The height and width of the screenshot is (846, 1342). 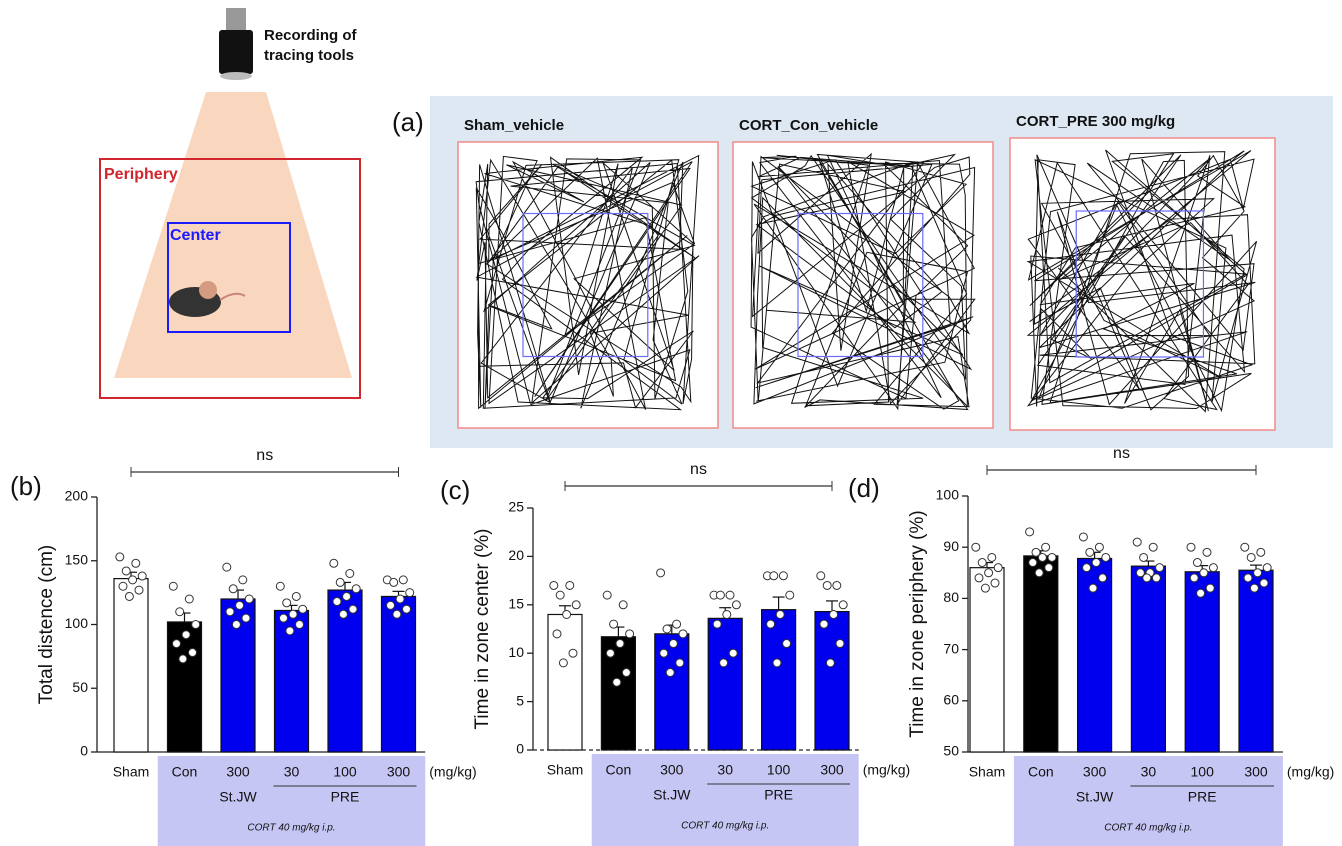 What do you see at coordinates (951, 546) in the screenshot?
I see `y-tick-label: 90` at bounding box center [951, 546].